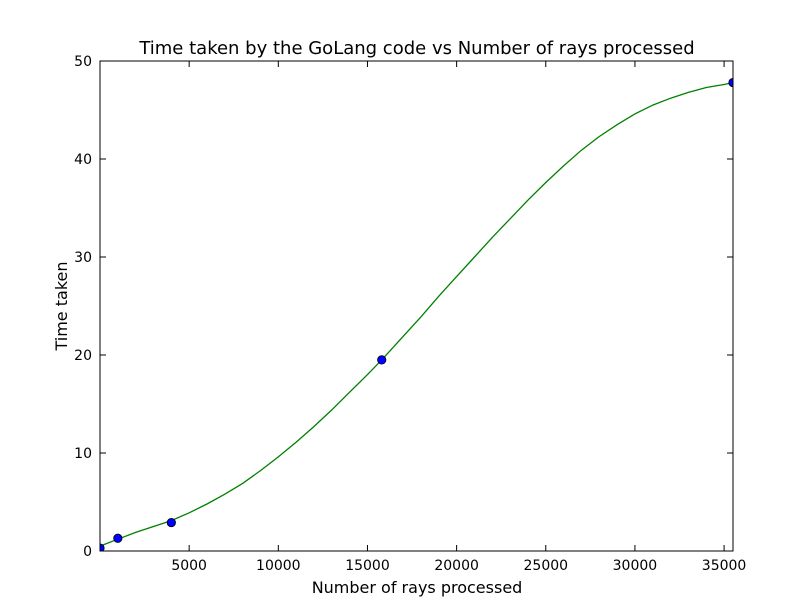  I want to click on x-tick-label: 25000, so click(546, 566).